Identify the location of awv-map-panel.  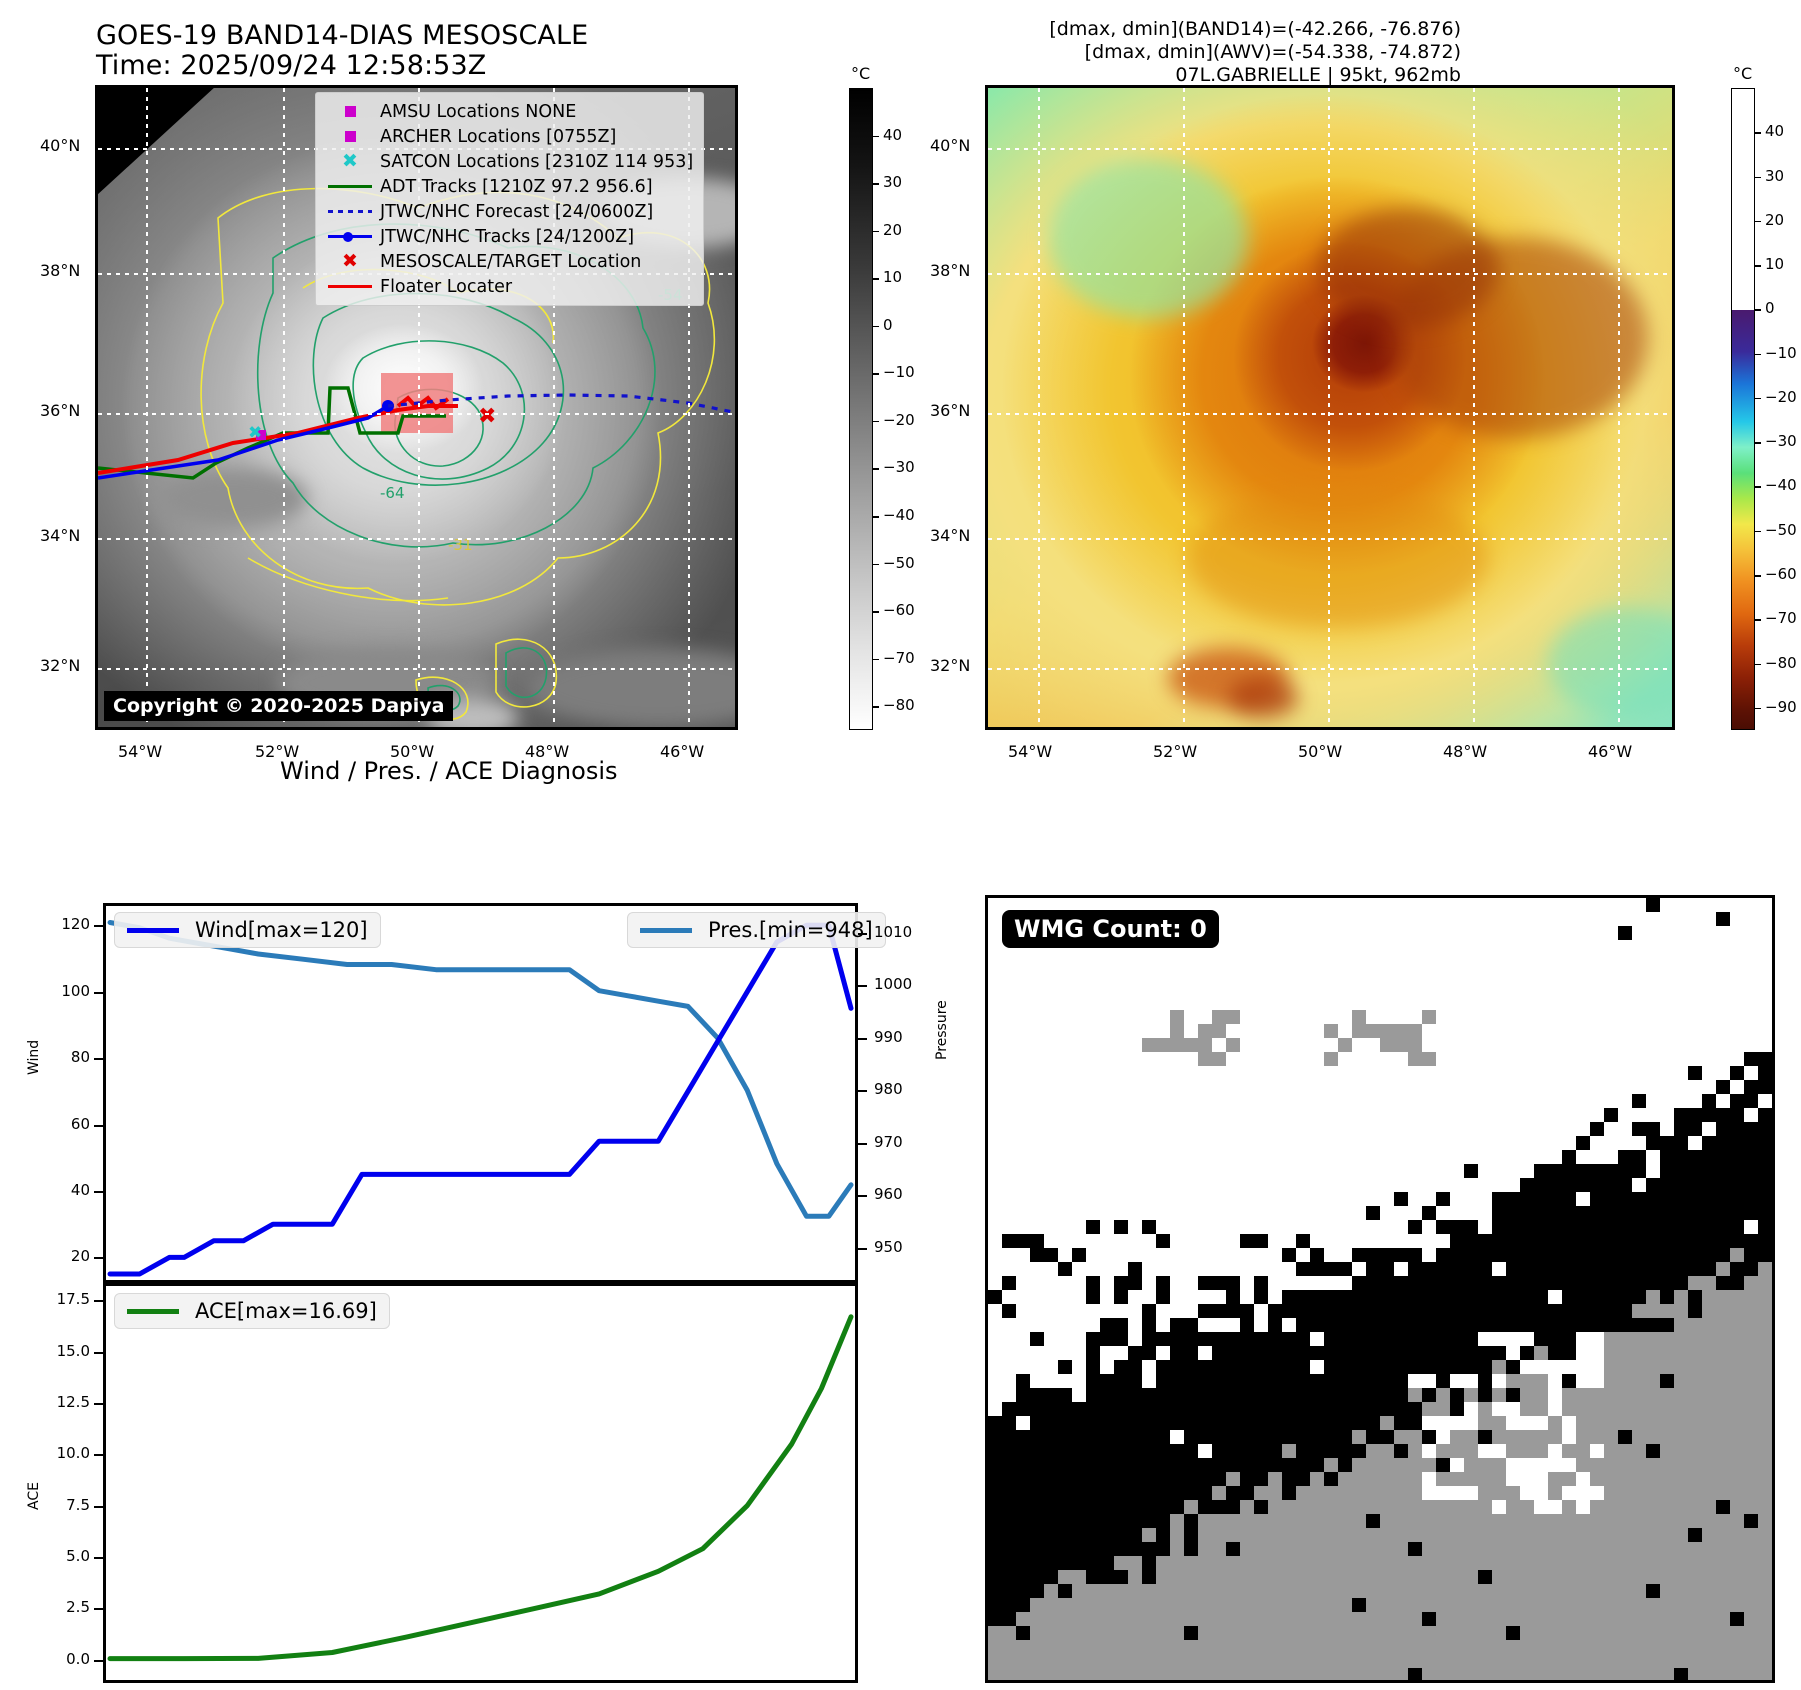
(1330, 407).